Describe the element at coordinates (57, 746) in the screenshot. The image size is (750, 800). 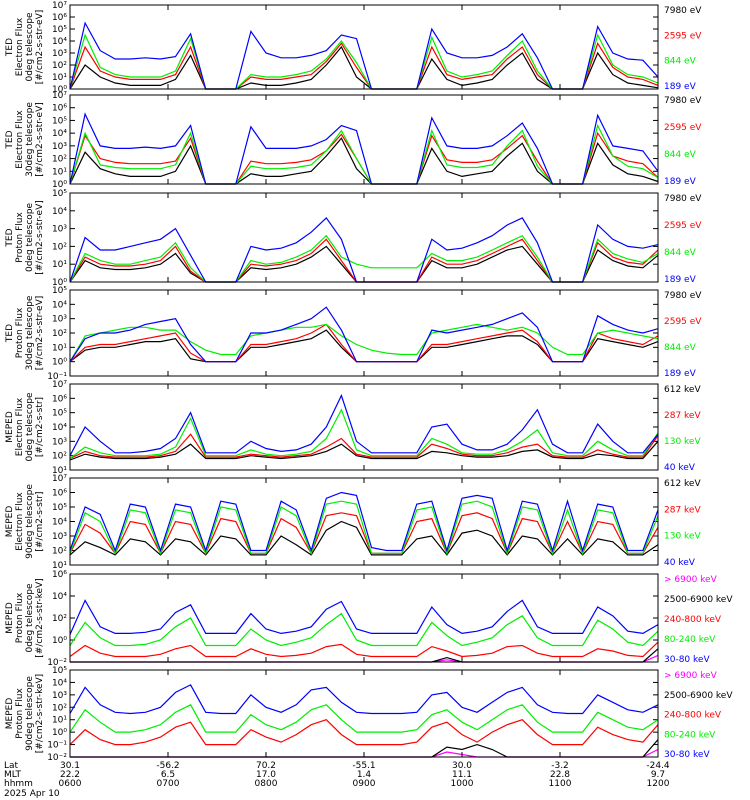
I see `y-tick-label: 10⁻¹` at that location.